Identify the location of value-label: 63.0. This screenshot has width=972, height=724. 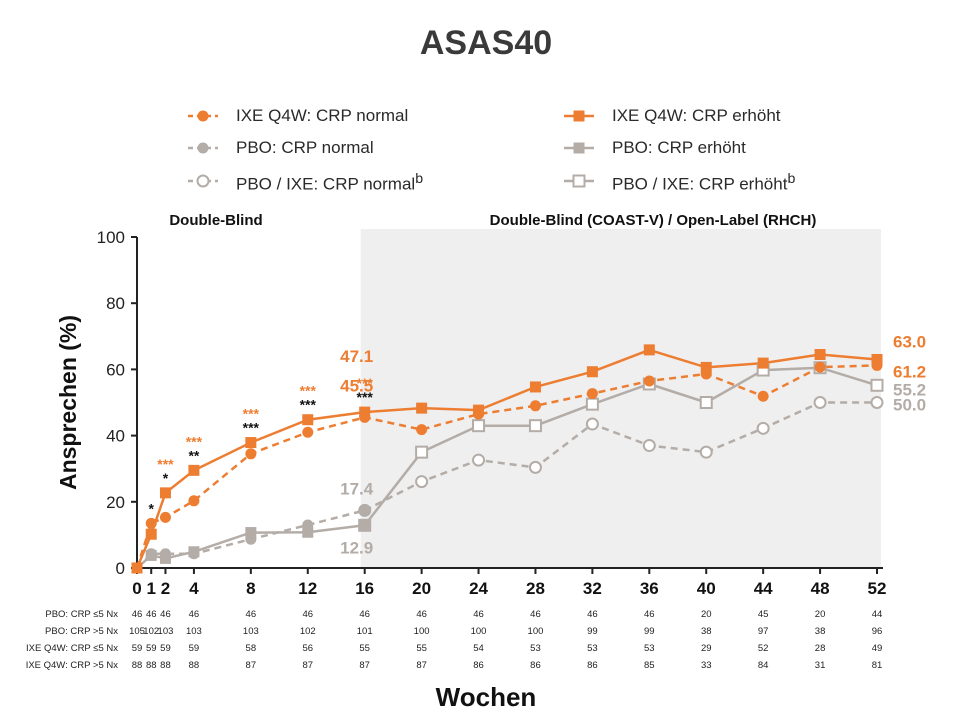
(909, 341).